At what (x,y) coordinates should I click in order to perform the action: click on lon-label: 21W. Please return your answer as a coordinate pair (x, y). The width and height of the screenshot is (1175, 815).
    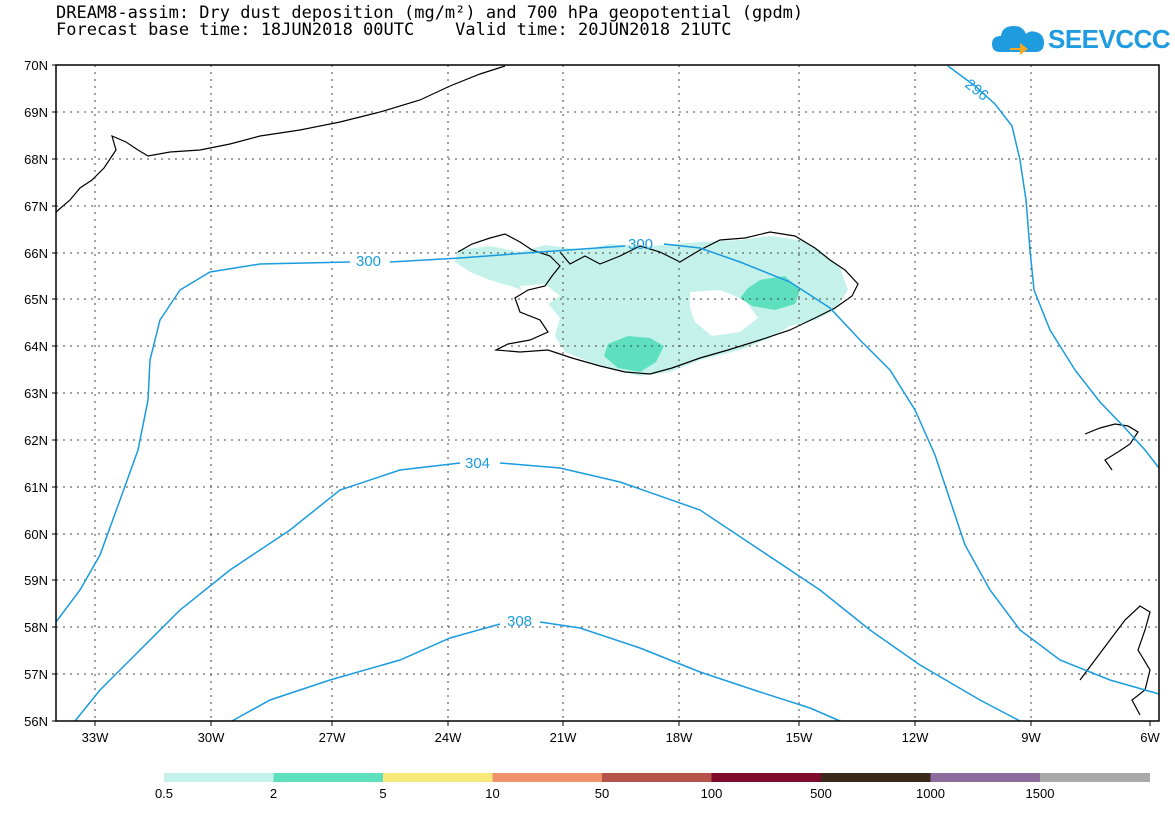
    Looking at the image, I should click on (563, 737).